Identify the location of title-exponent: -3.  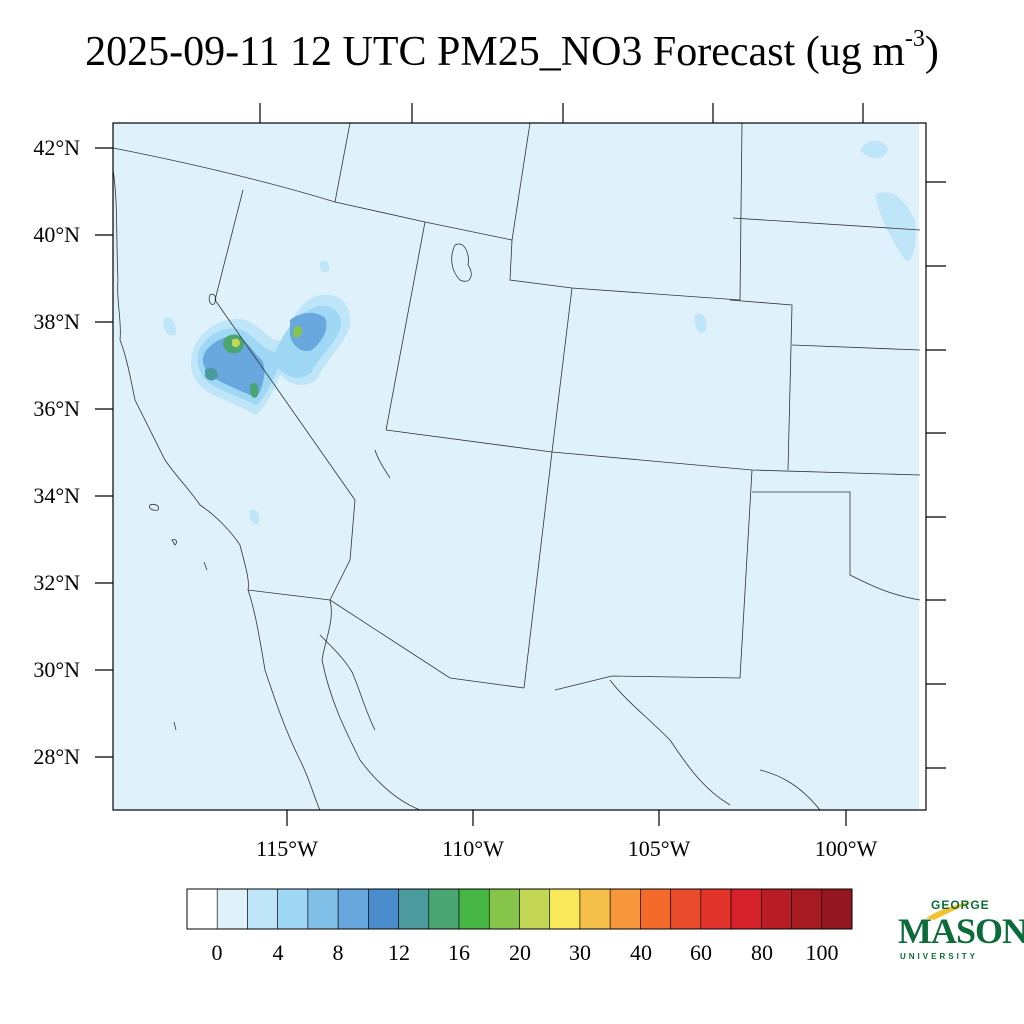
(914, 39).